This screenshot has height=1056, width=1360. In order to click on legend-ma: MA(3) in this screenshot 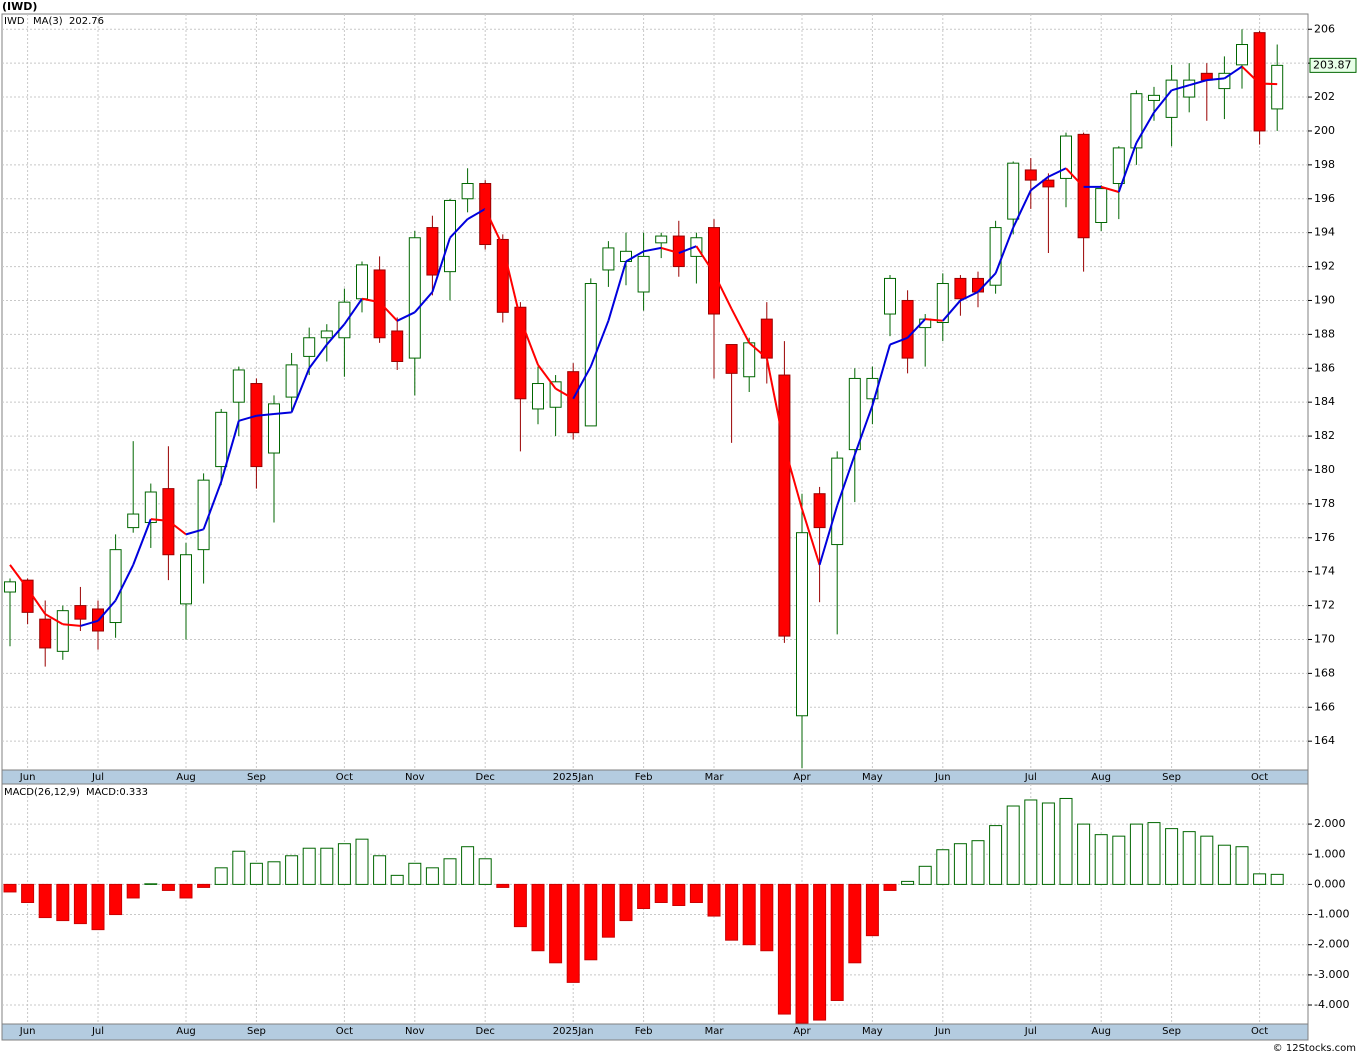, I will do `click(48, 21)`.